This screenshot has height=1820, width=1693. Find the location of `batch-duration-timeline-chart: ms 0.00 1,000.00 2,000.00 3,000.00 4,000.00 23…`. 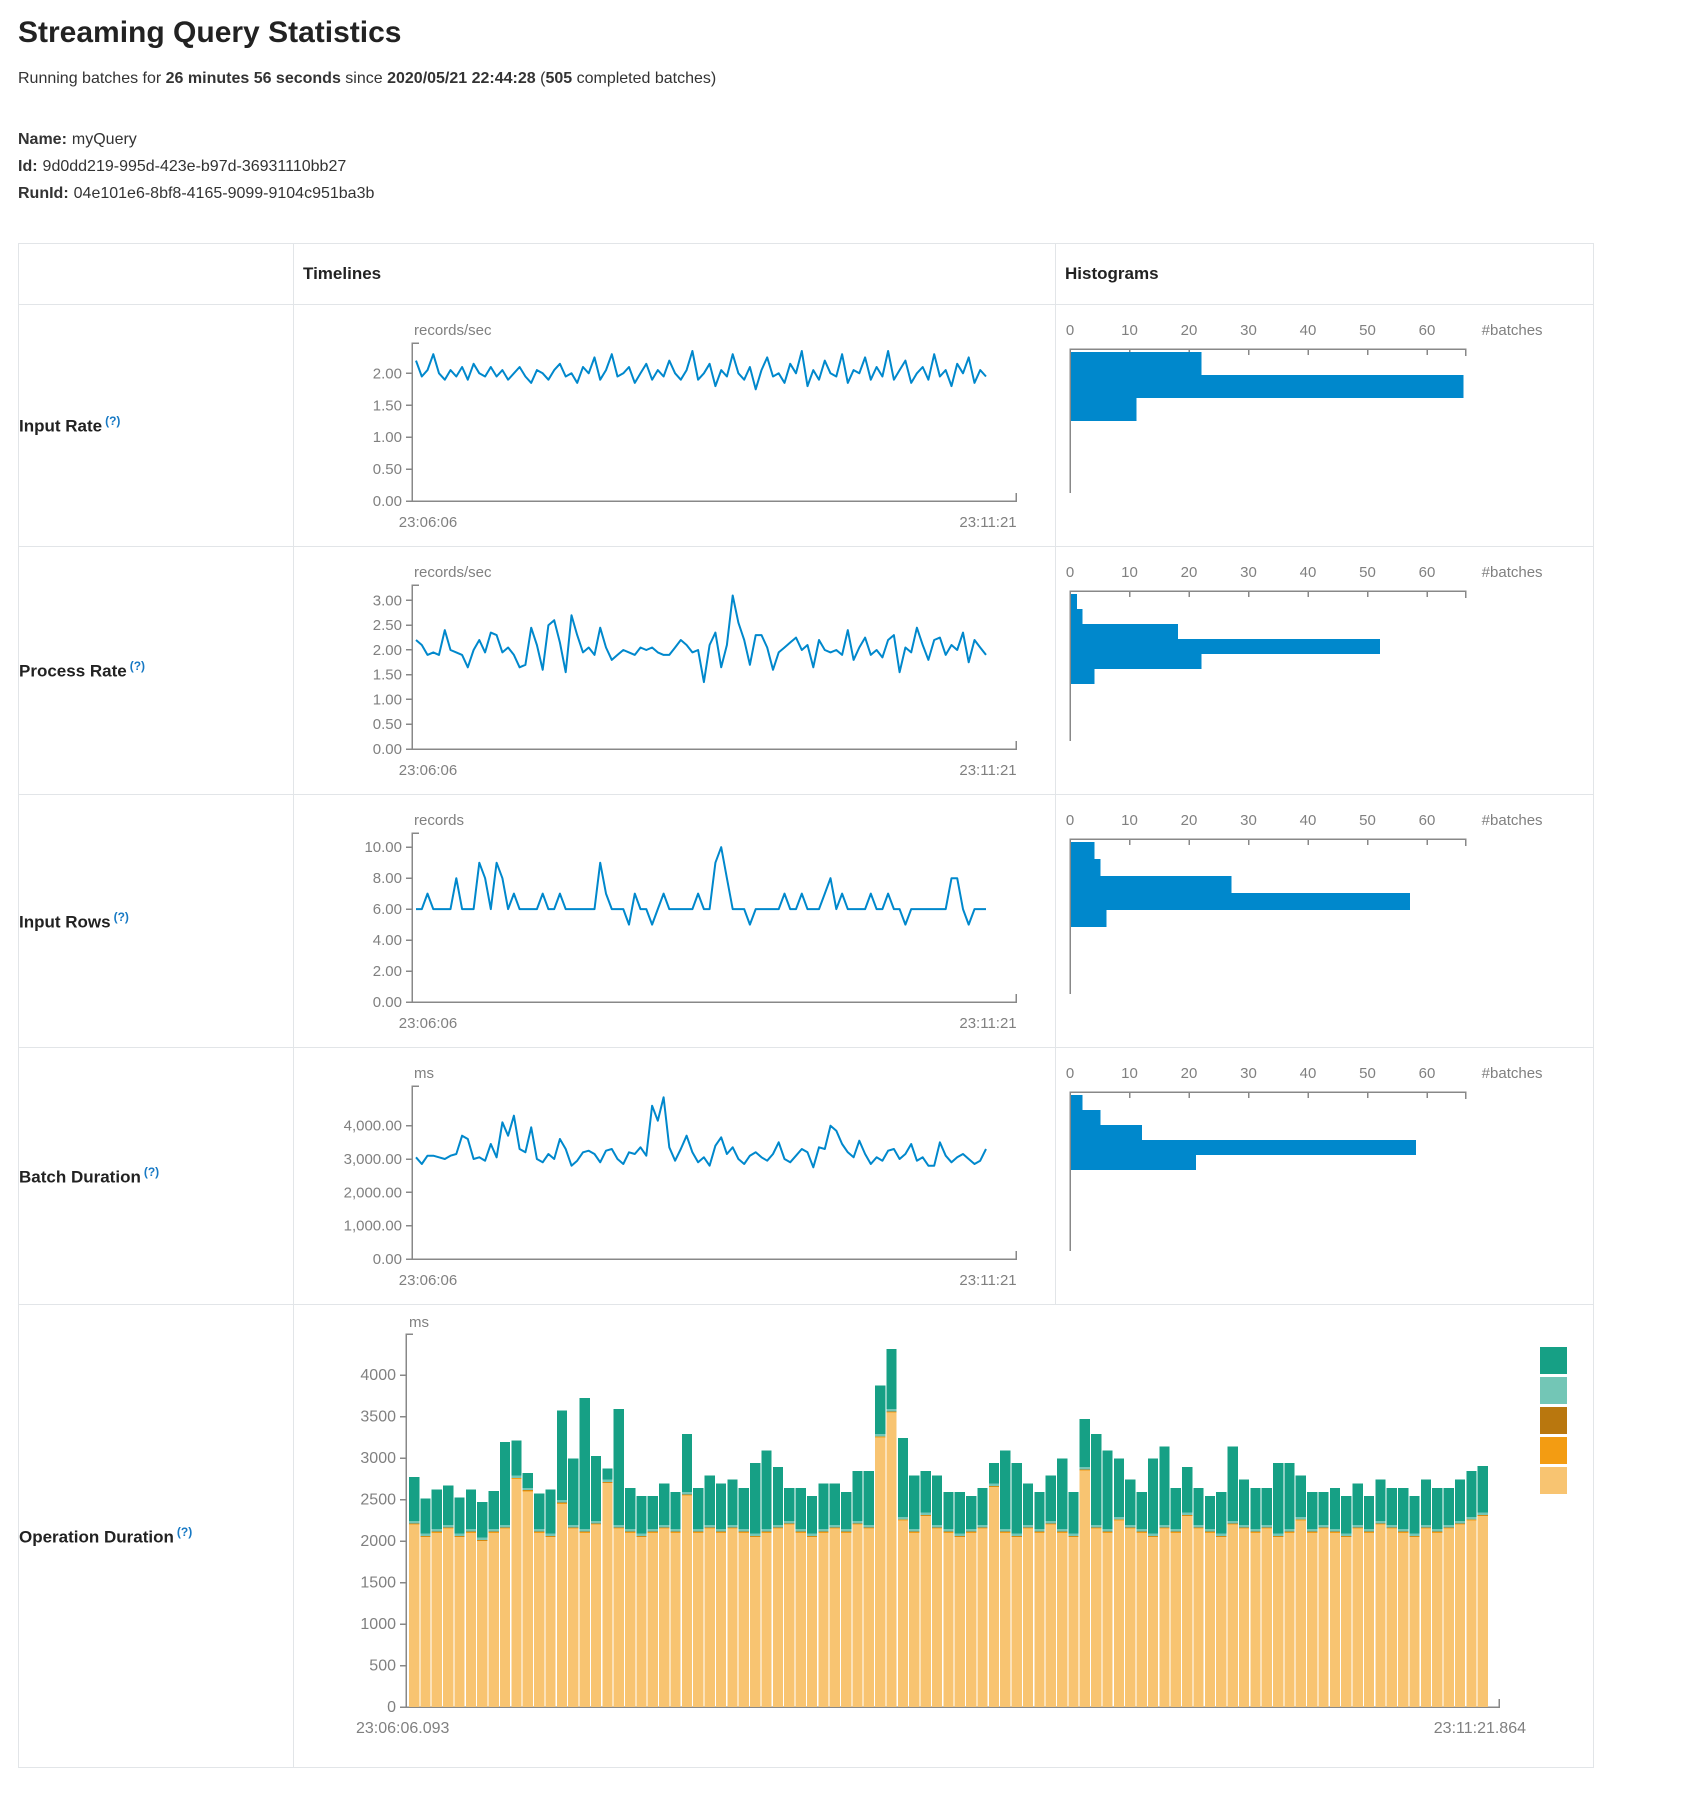

batch-duration-timeline-chart: ms 0.00 1,000.00 2,000.00 3,000.00 4,000.00 23… is located at coordinates (680, 1177).